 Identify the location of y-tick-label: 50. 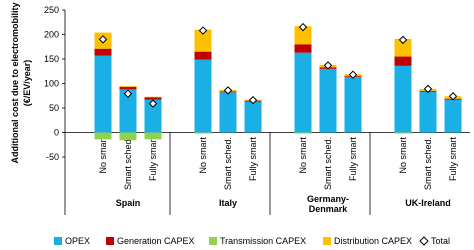
(54, 108).